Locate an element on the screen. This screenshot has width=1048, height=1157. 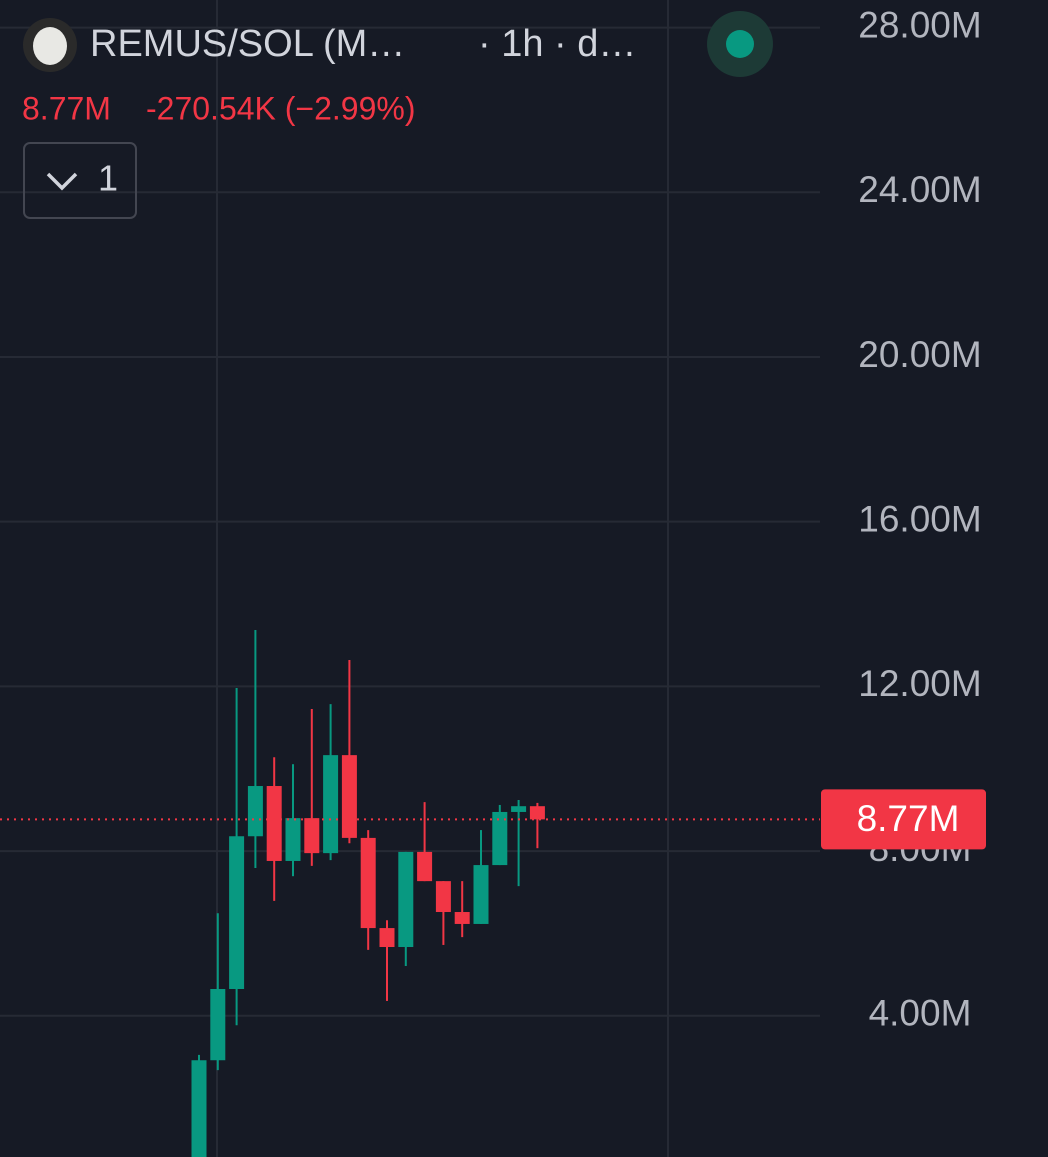
indicator-count: 1 is located at coordinates (108, 178).